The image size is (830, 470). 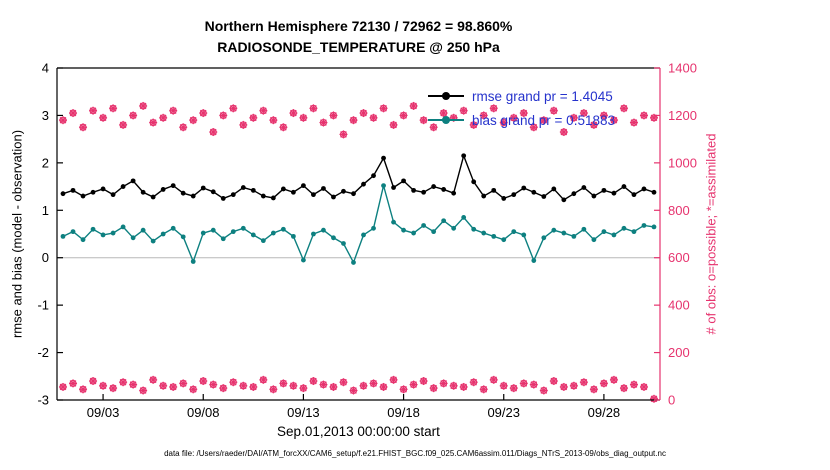 What do you see at coordinates (45, 210) in the screenshot?
I see `left-tick-label: 1` at bounding box center [45, 210].